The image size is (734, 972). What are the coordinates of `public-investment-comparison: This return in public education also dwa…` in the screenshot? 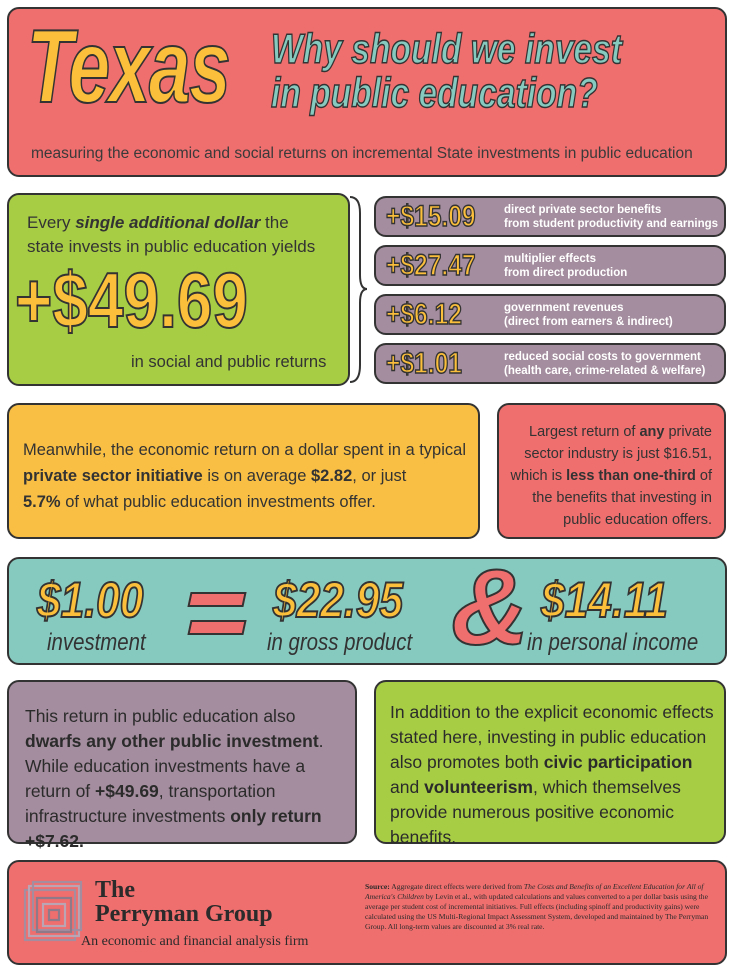 It's located at (182, 765).